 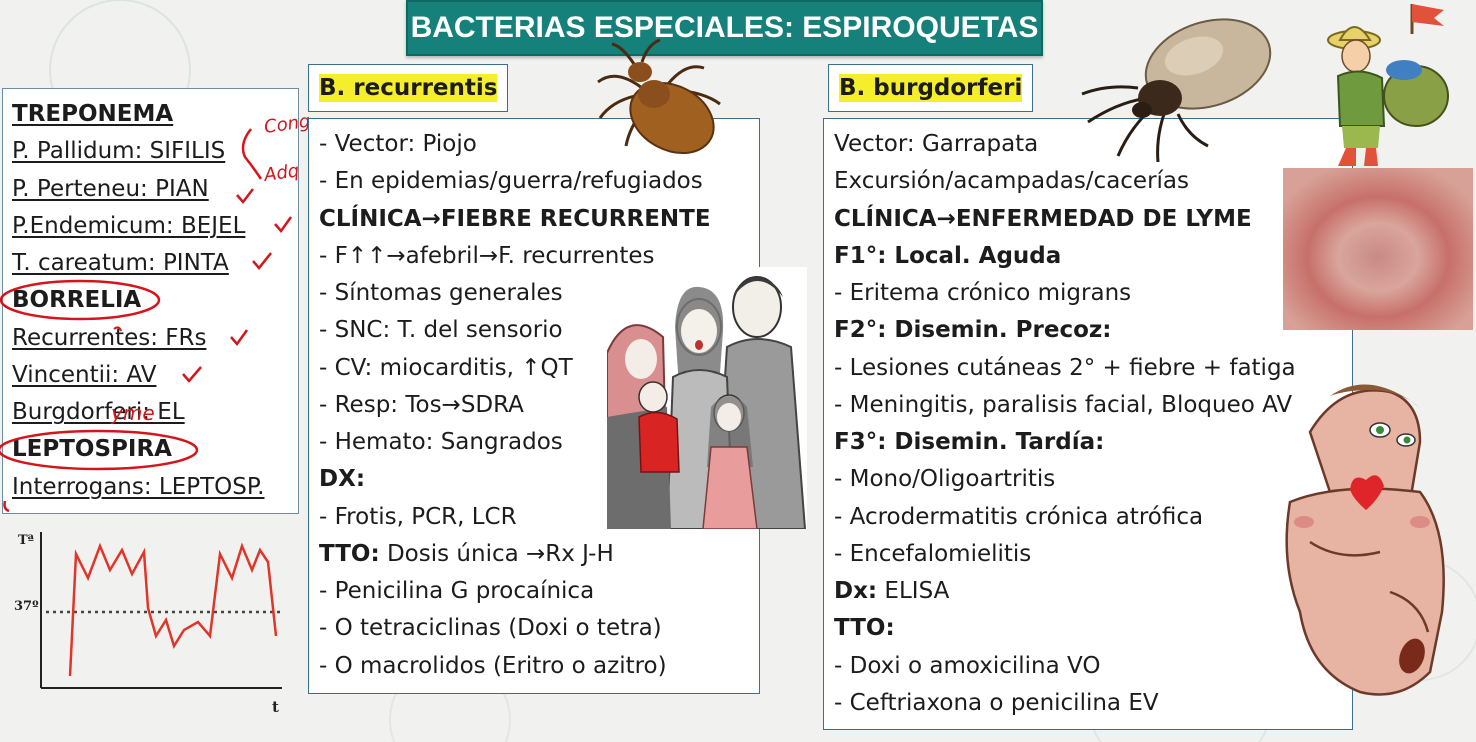 What do you see at coordinates (724, 28) in the screenshot?
I see `page-title: BACTERIAS ESPECIALES: ESPIROQUETAS` at bounding box center [724, 28].